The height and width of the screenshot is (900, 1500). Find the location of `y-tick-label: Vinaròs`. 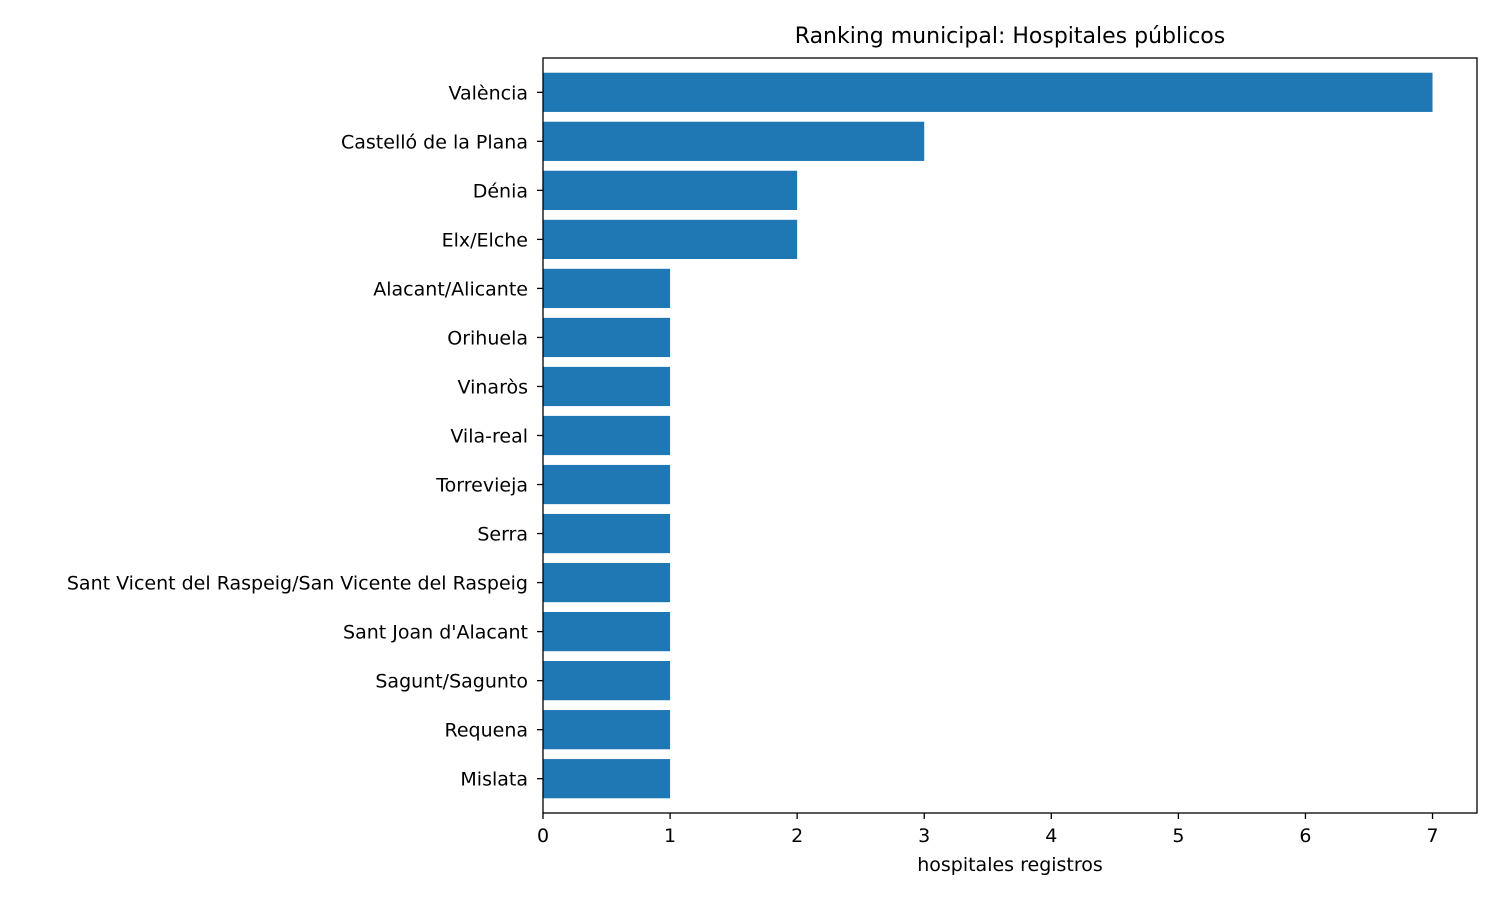

y-tick-label: Vinaròs is located at coordinates (493, 387).